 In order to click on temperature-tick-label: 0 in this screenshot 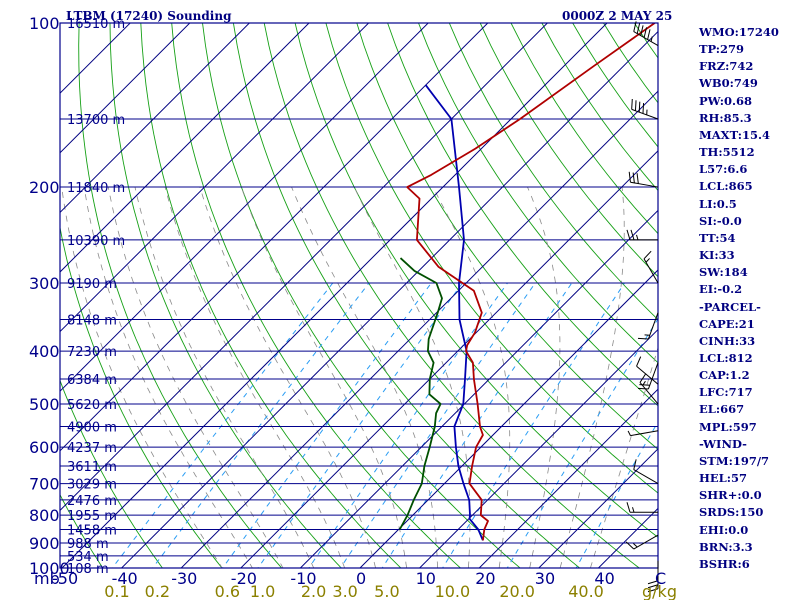, I will do `click(361, 578)`.